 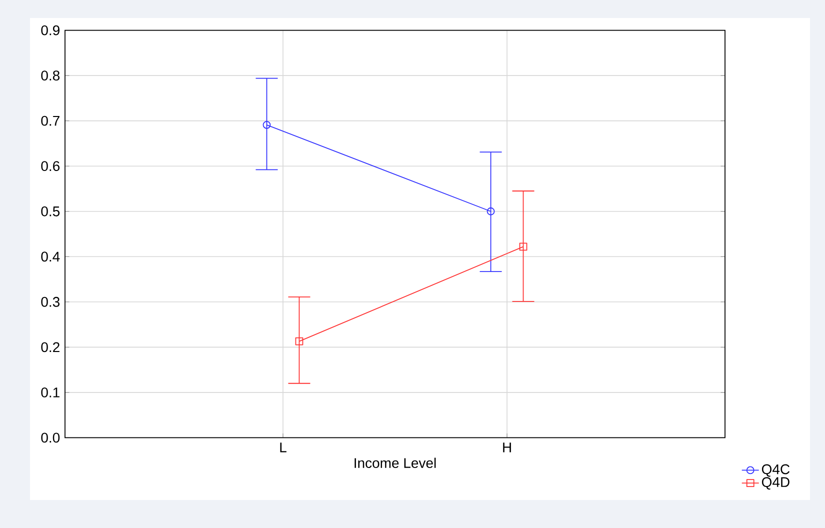 I want to click on y-tick-label: 0.7, so click(x=50, y=121).